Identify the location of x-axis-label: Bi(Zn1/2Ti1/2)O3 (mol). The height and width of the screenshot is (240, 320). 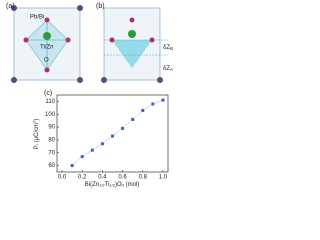
(112, 185).